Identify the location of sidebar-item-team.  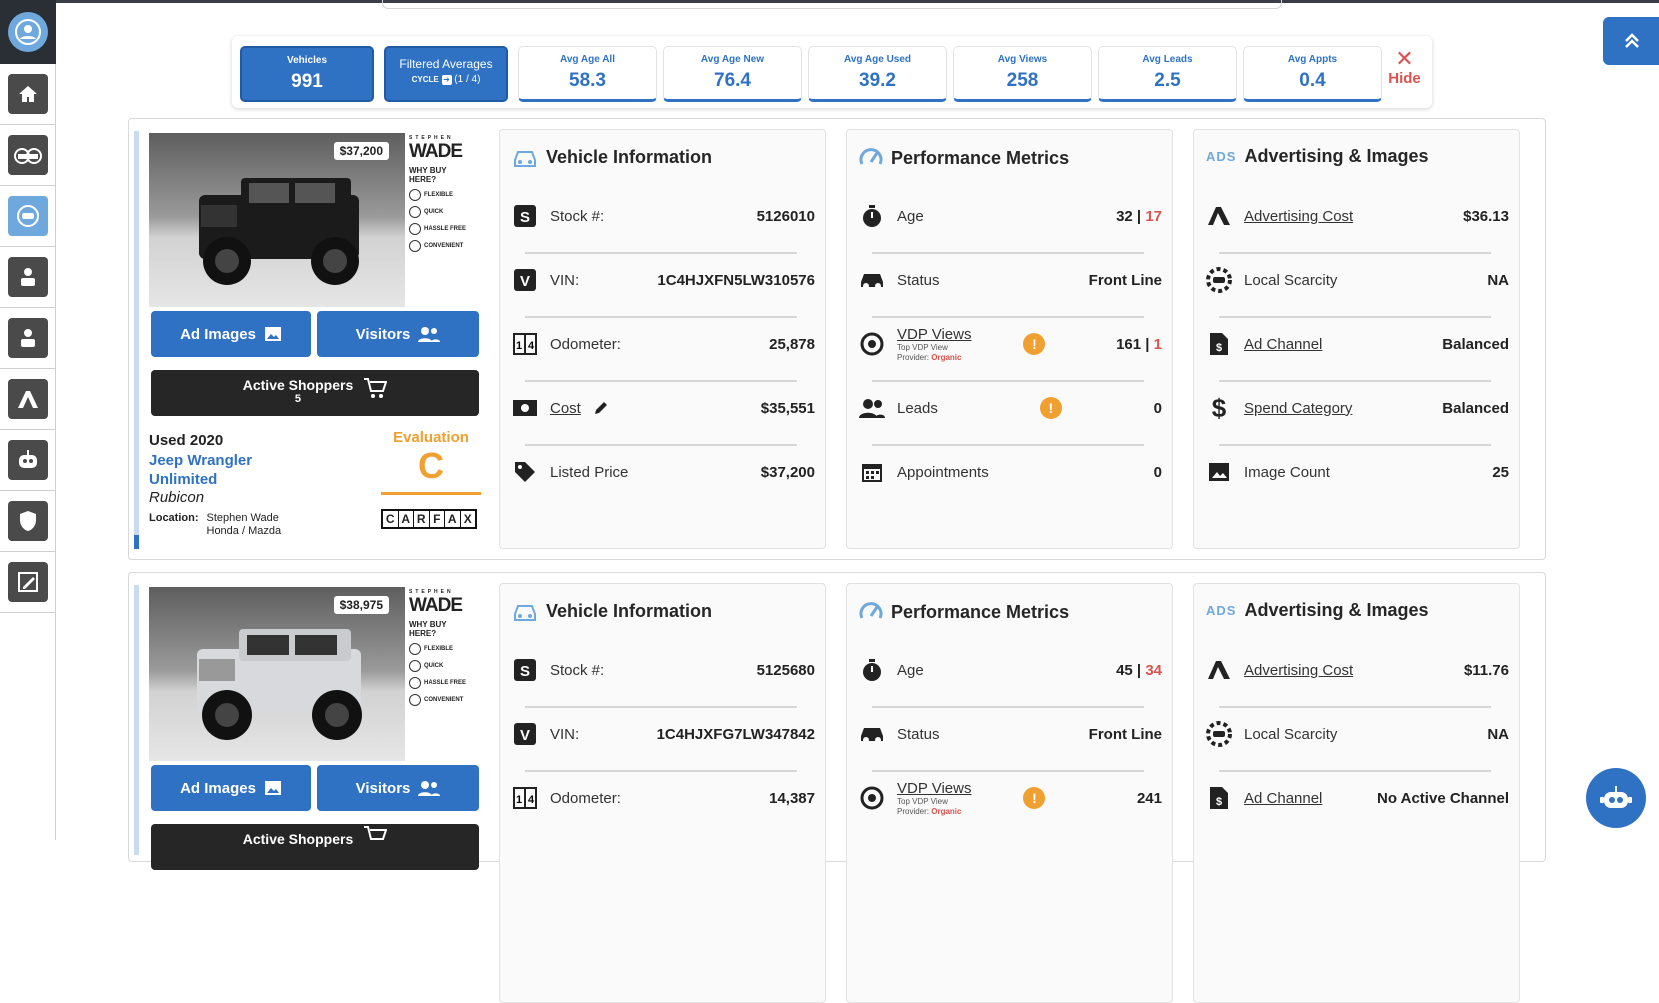
(28, 338).